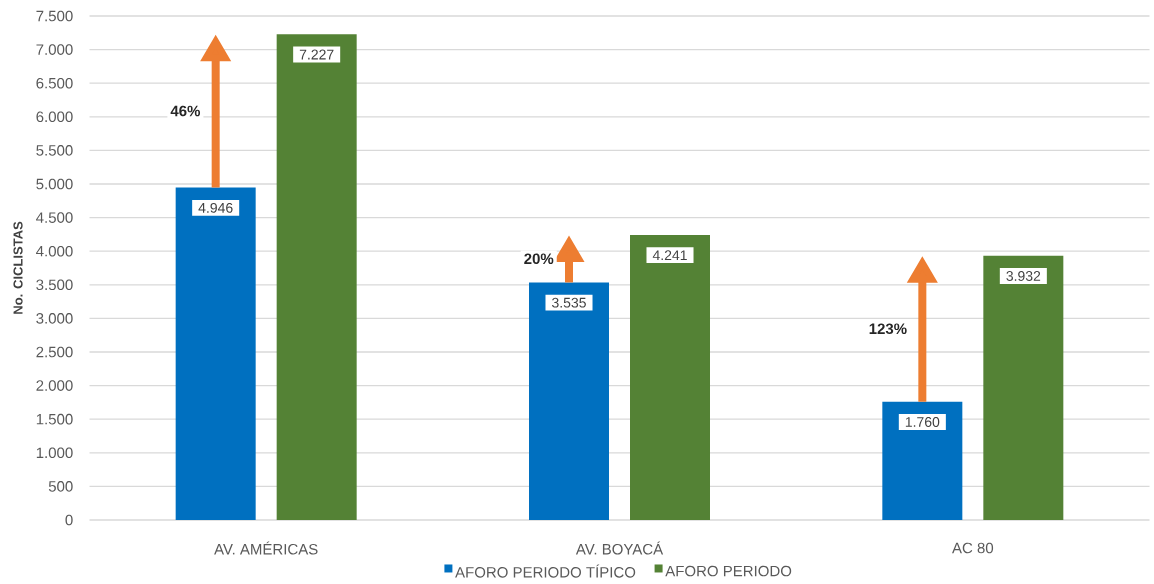 The height and width of the screenshot is (584, 1154). What do you see at coordinates (54, 453) in the screenshot?
I see `y-tick-label: 1.000` at bounding box center [54, 453].